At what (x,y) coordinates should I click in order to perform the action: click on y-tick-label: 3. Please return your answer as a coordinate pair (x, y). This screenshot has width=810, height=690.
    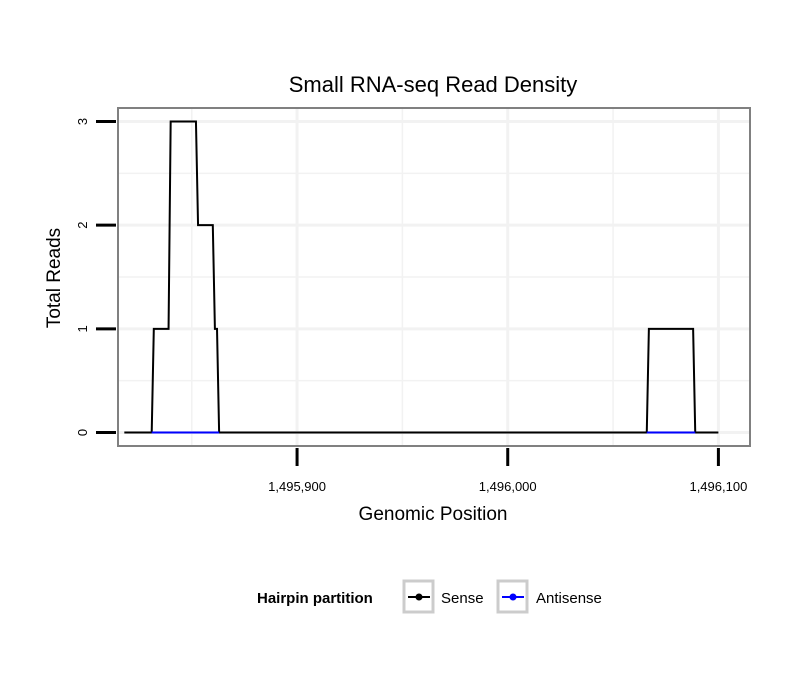
    Looking at the image, I should click on (82, 121).